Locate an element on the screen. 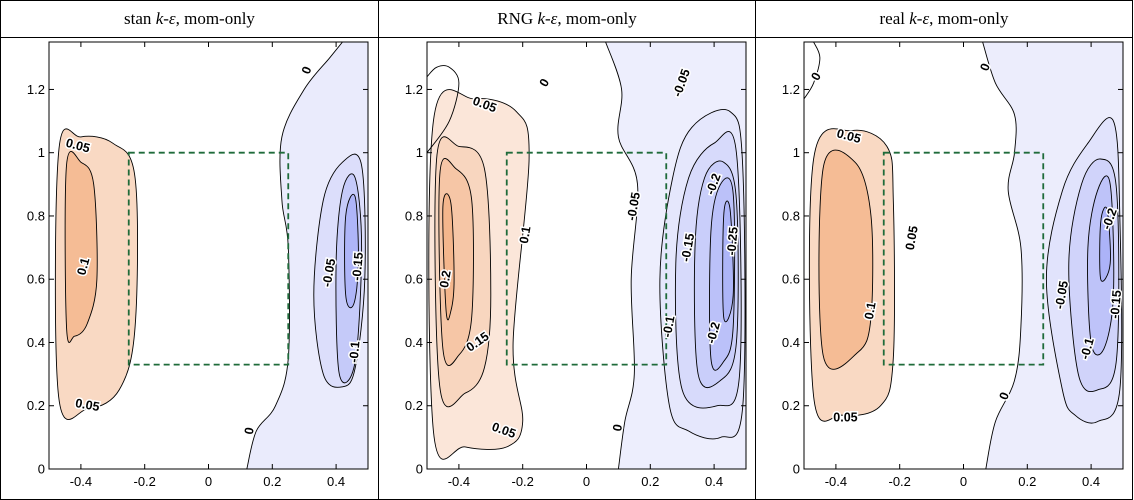  panel-title-stan: stan k-ε, mom-only is located at coordinates (189, 19).